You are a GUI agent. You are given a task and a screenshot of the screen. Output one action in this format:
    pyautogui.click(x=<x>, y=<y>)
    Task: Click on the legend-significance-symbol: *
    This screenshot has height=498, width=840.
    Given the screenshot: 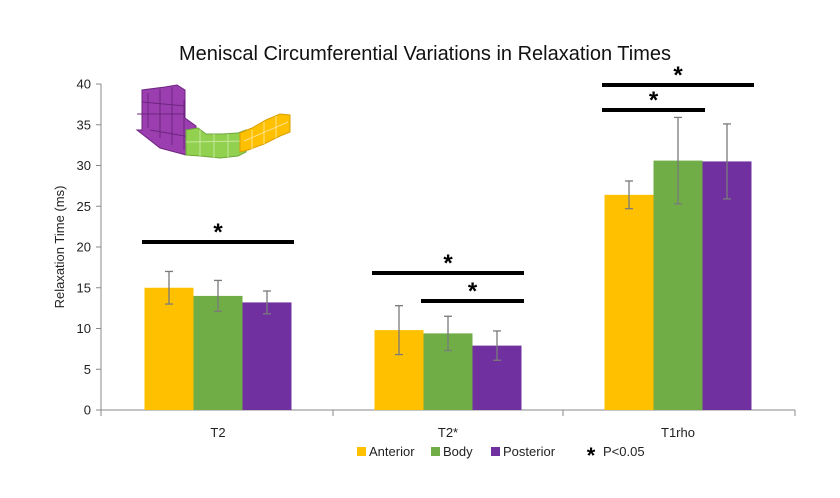 What is the action you would take?
    pyautogui.click(x=591, y=455)
    